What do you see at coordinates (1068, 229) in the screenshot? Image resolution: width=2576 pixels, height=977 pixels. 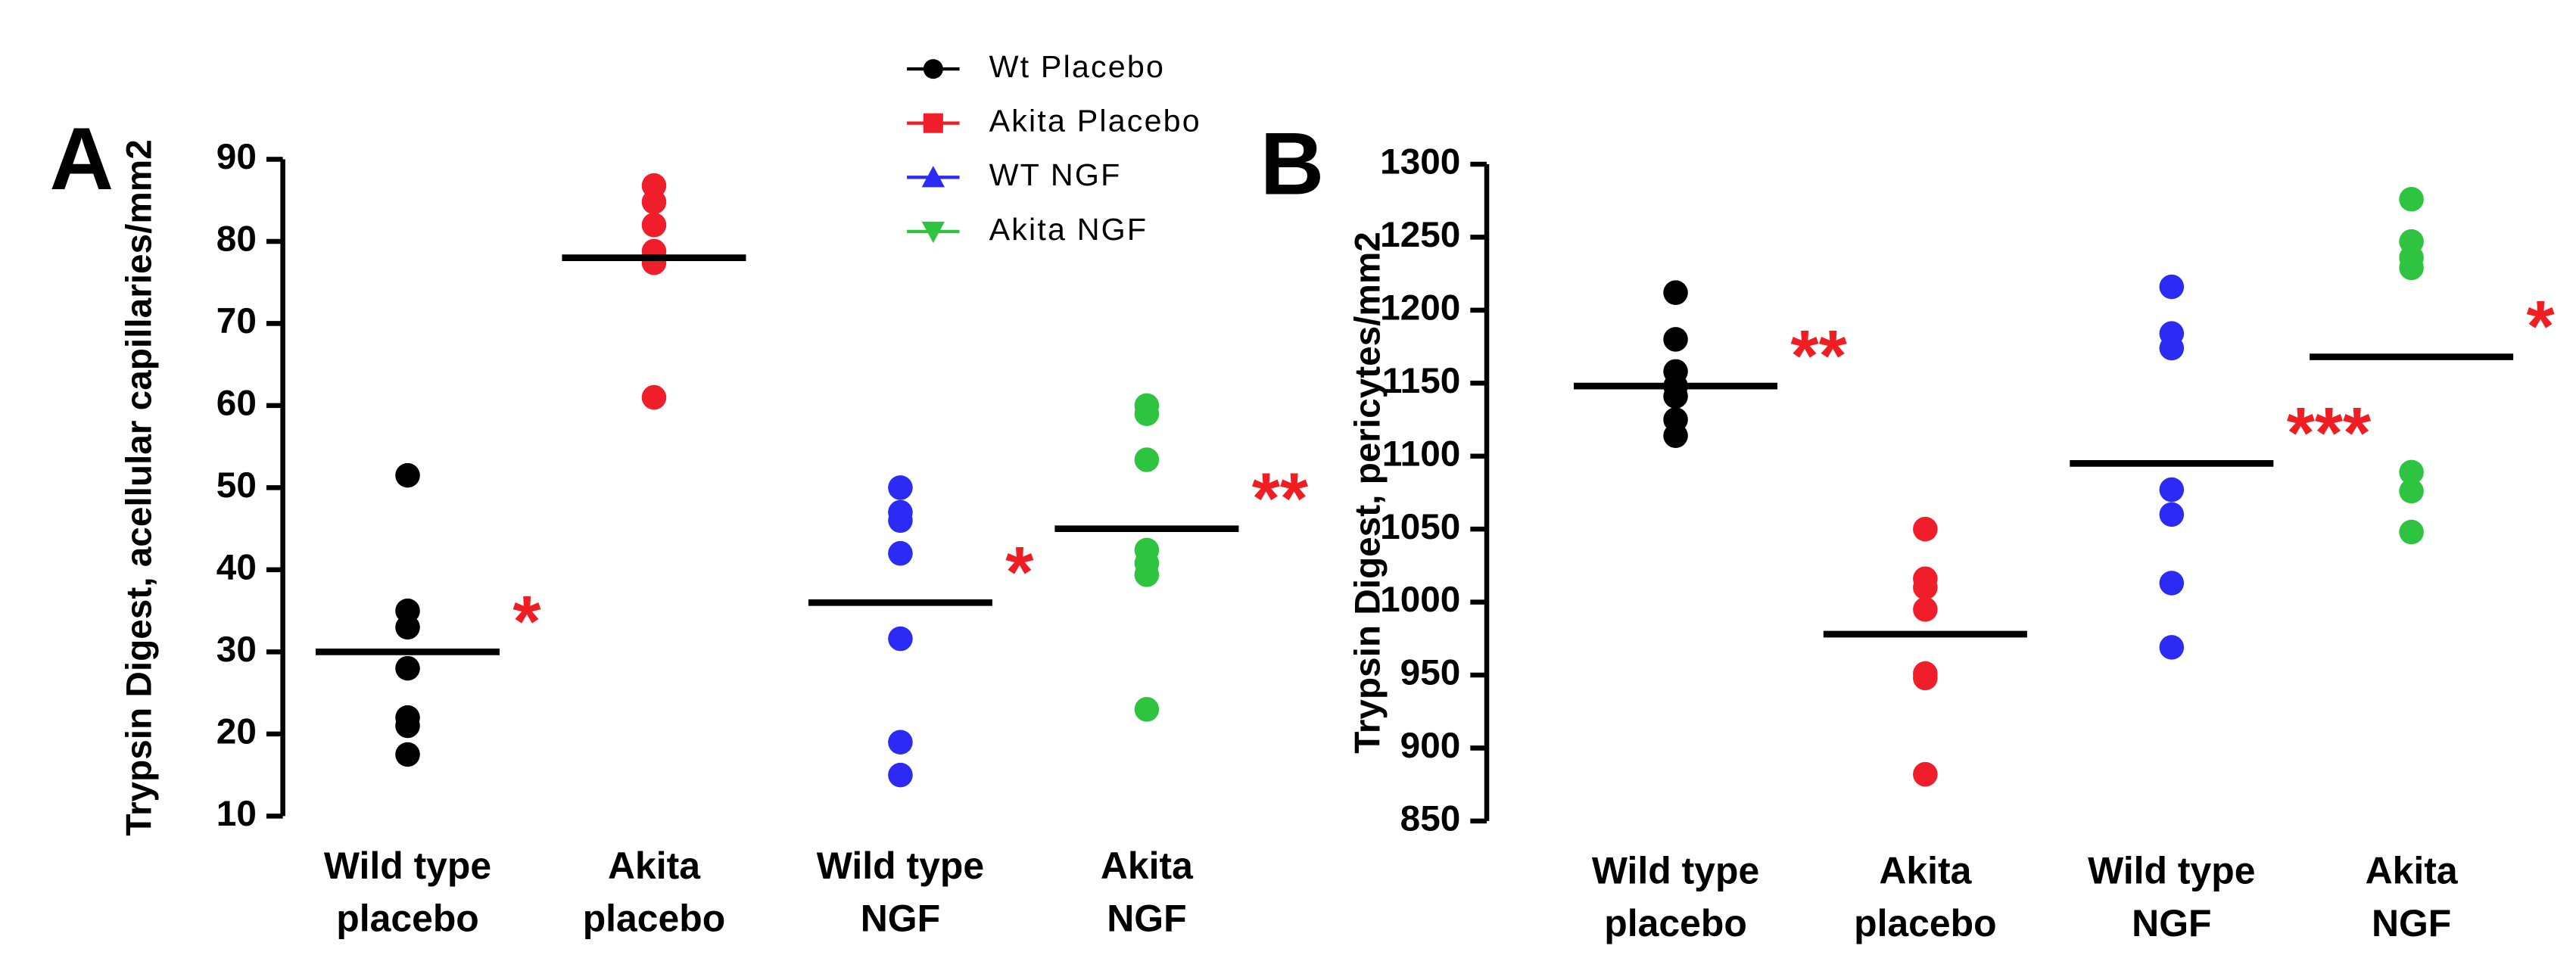 I see `legend-label: Akita NGF` at bounding box center [1068, 229].